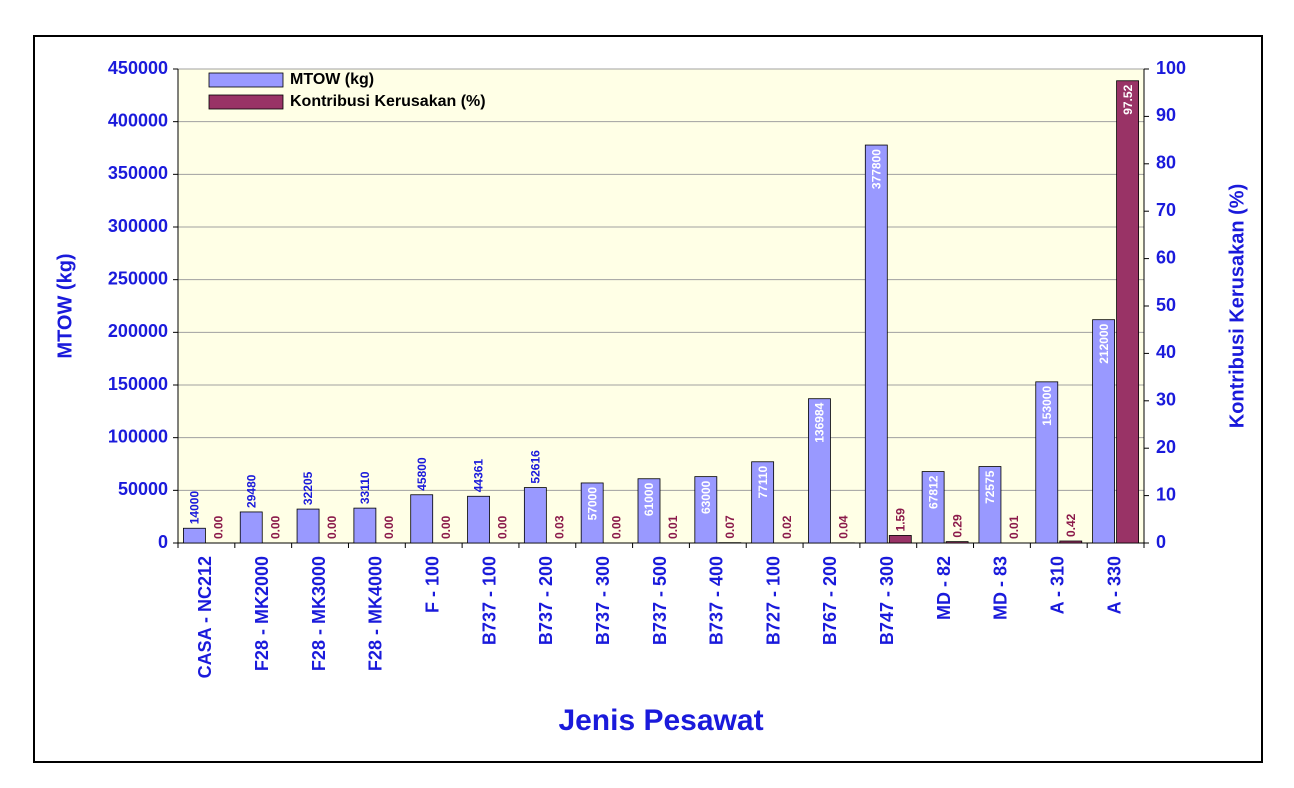 The width and height of the screenshot is (1294, 788). Describe the element at coordinates (1166, 494) in the screenshot. I see `y2-tick-label: 10` at that location.